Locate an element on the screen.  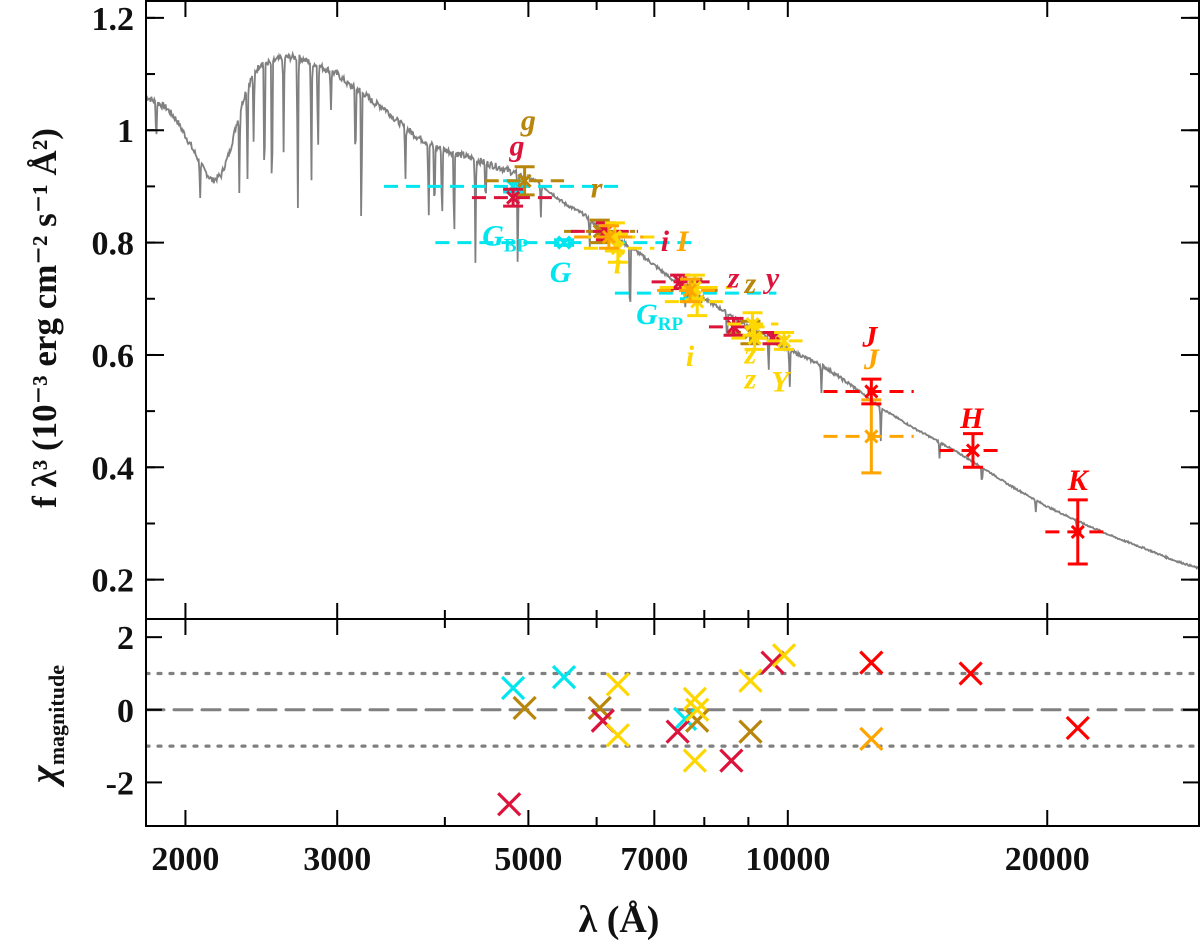
band-label: I is located at coordinates (683, 241).